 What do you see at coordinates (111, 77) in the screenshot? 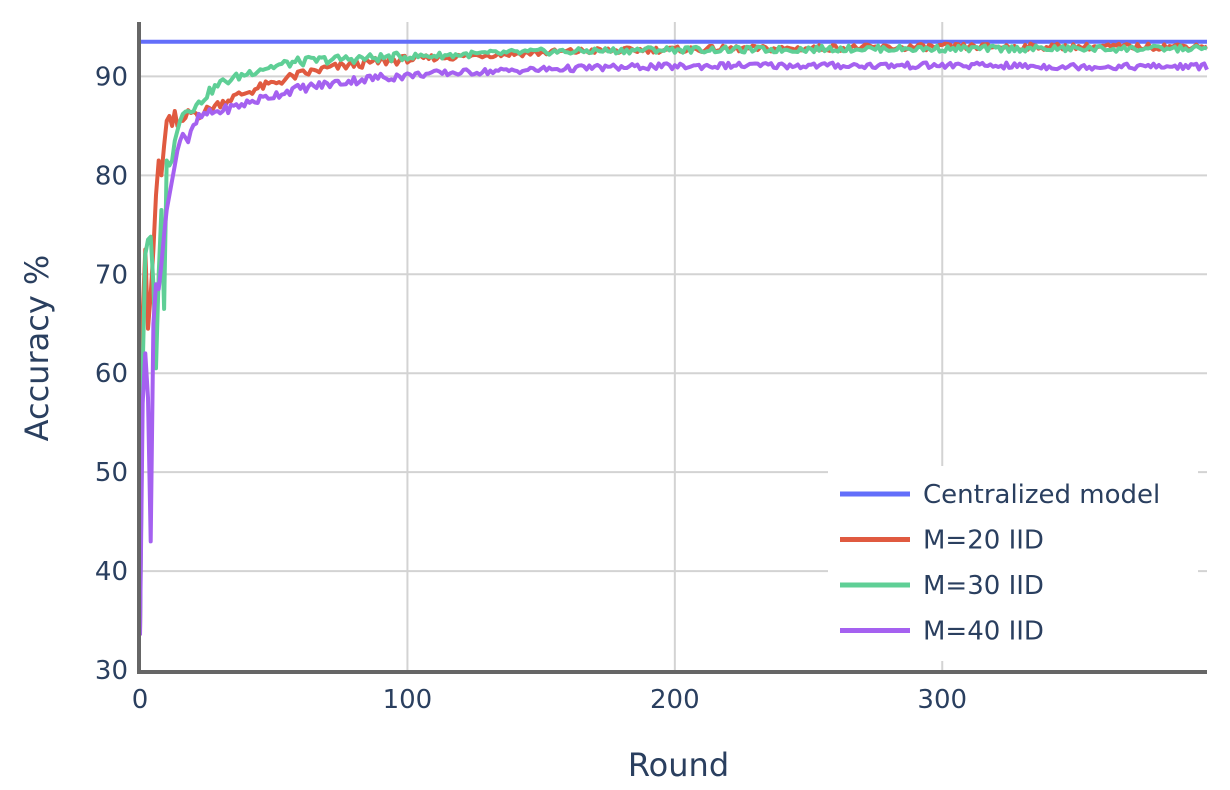
I see `y-tick-label: 90` at bounding box center [111, 77].